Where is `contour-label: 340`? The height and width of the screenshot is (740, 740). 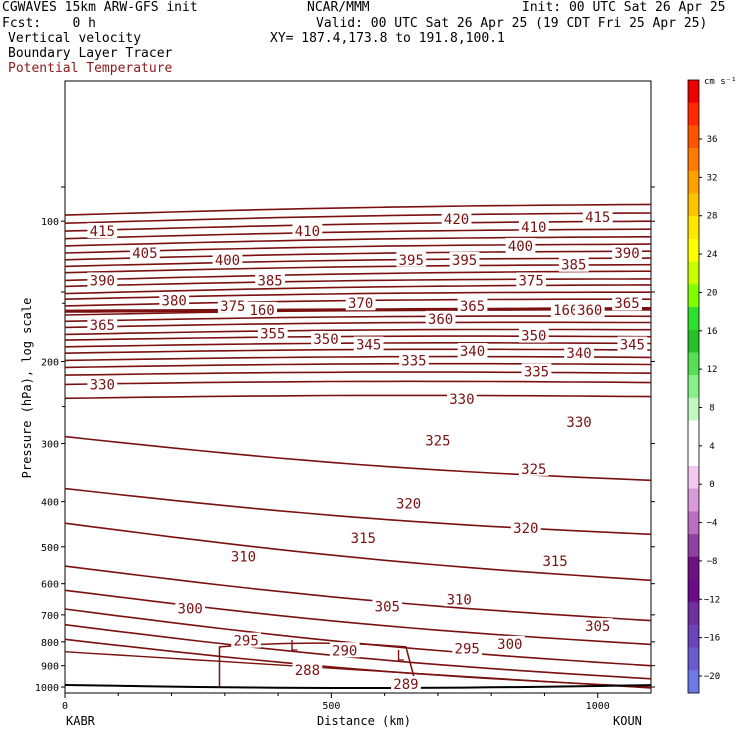 contour-label: 340 is located at coordinates (578, 354).